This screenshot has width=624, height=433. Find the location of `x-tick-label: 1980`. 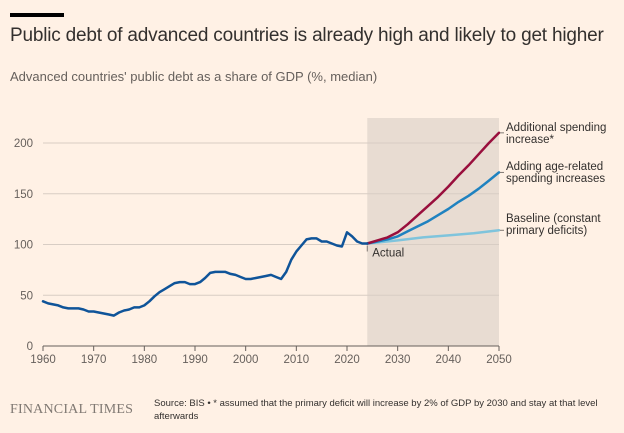

x-tick-label: 1980 is located at coordinates (145, 360).